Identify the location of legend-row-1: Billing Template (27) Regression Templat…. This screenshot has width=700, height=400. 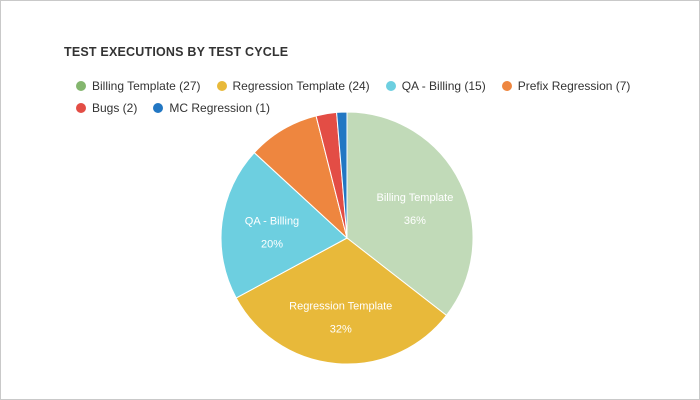
(361, 86).